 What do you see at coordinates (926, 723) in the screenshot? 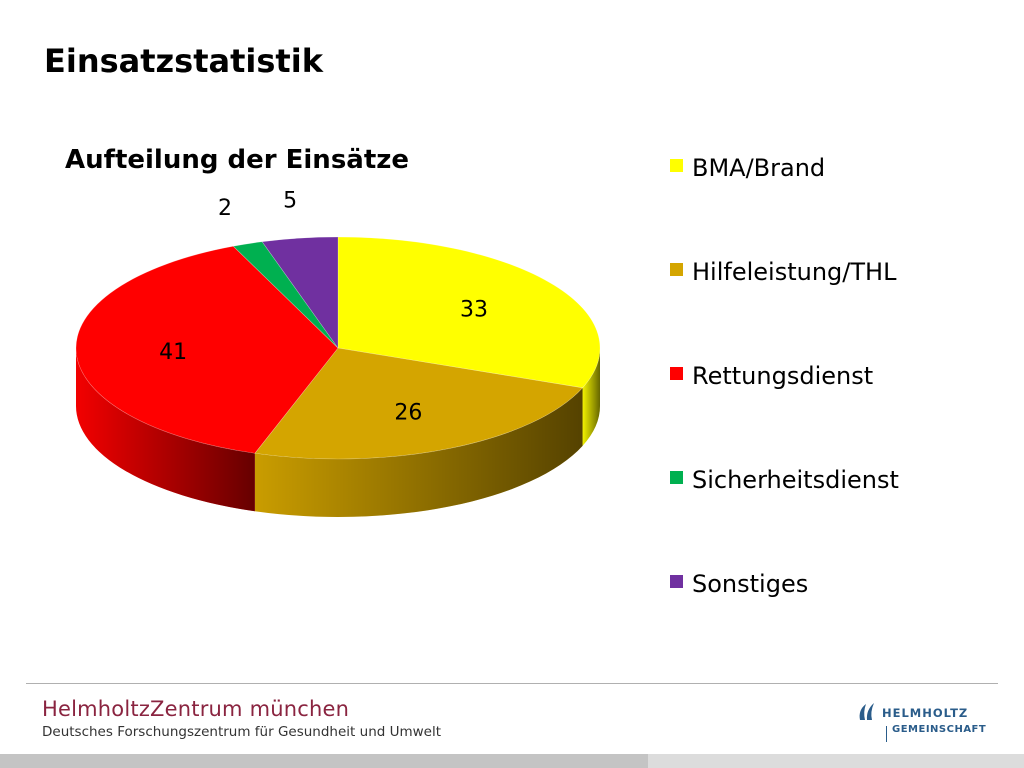
I see `helmholtz-gemeinschaft-logo: HELMHOLTZ GEMEINSCHAFT` at bounding box center [926, 723].